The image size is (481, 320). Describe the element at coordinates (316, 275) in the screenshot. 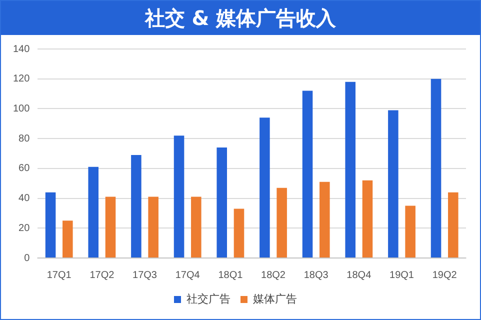

I see `x-tick-label: 18Q3` at that location.